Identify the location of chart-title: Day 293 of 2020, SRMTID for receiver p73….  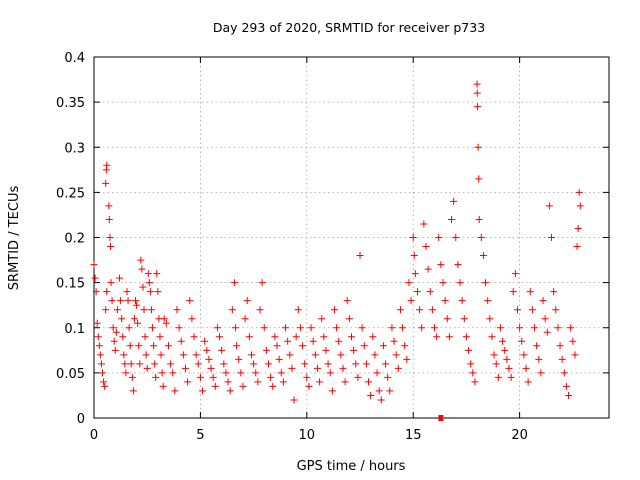
(349, 27).